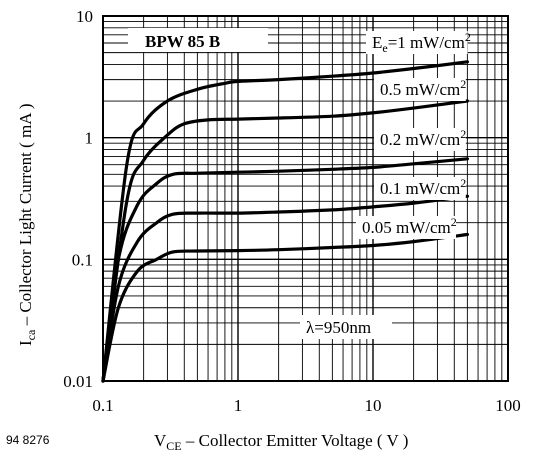 This screenshot has width=537, height=459. What do you see at coordinates (31, 334) in the screenshot?
I see `y-axis-label-sub: ca` at bounding box center [31, 334].